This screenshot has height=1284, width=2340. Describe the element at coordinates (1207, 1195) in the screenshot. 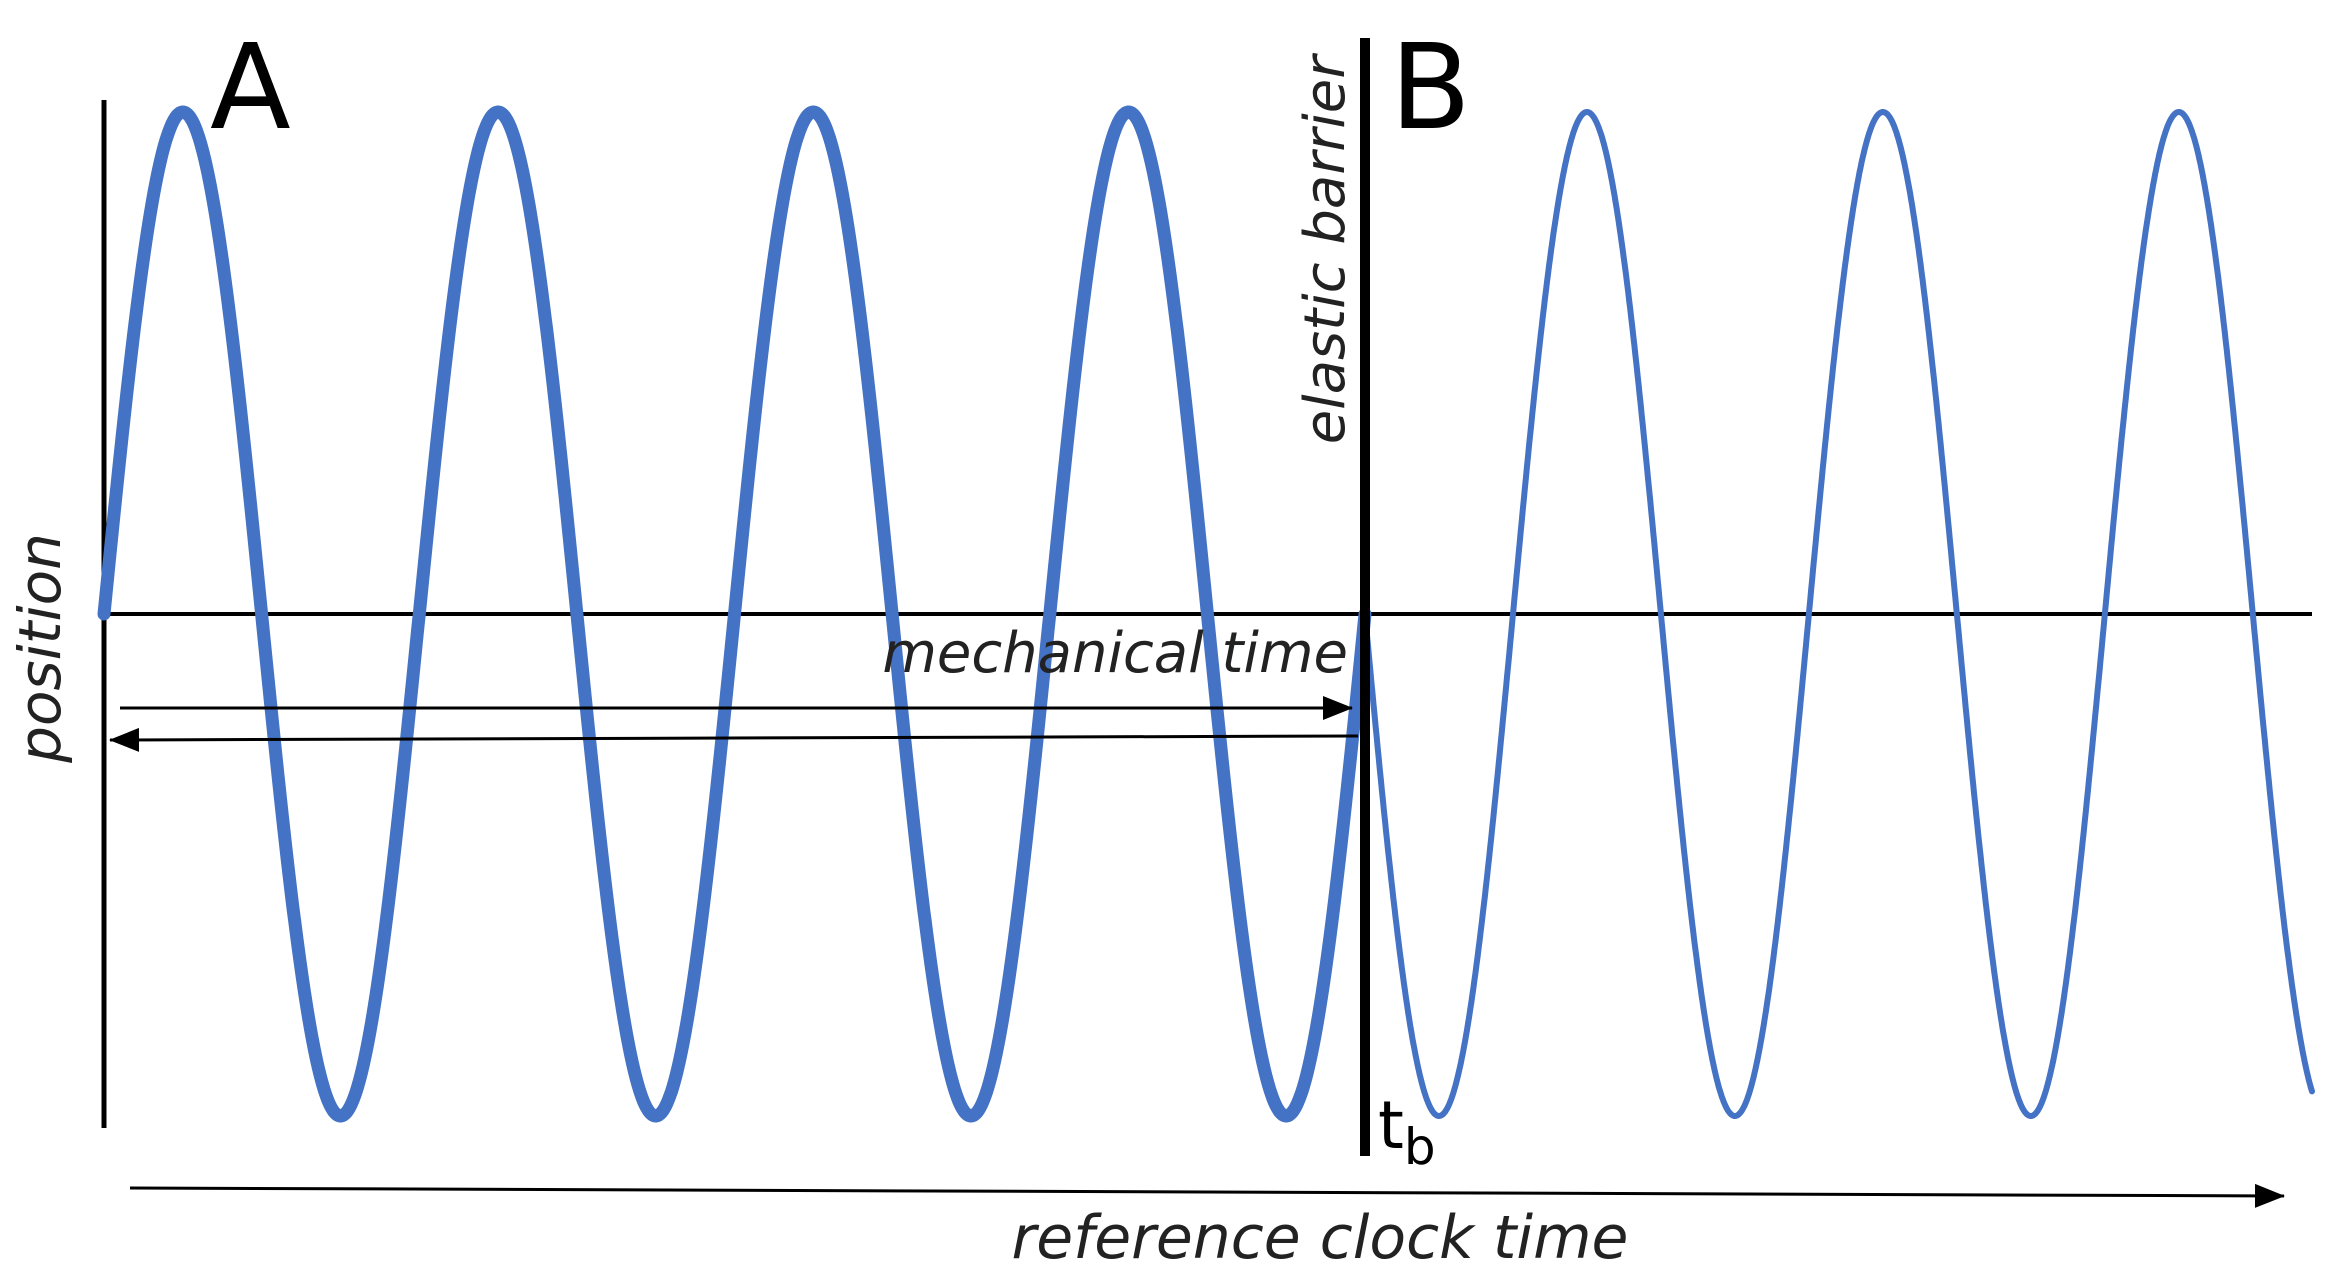

I see `reference-clock-arrow` at that location.